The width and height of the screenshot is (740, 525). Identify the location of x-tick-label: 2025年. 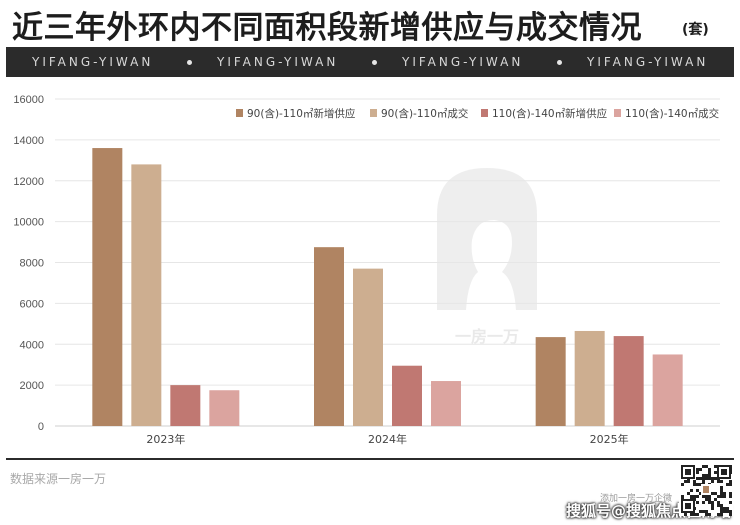
(609, 439).